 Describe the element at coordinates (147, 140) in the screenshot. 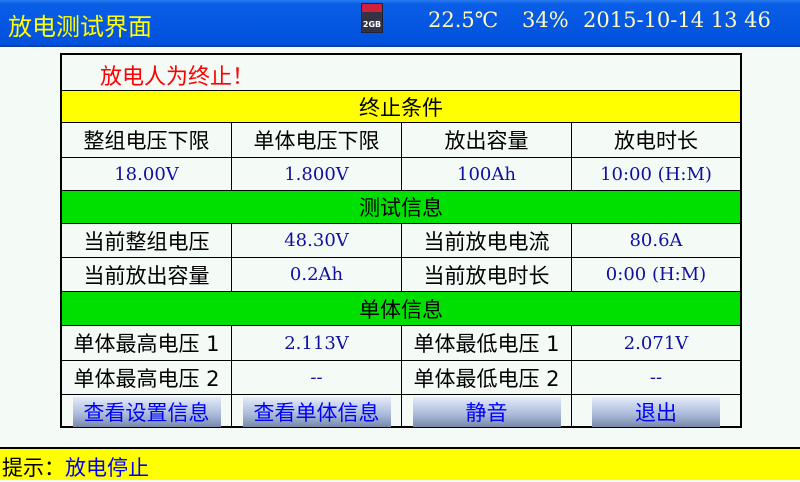

I see `header-cell: 整组电压下限` at that location.